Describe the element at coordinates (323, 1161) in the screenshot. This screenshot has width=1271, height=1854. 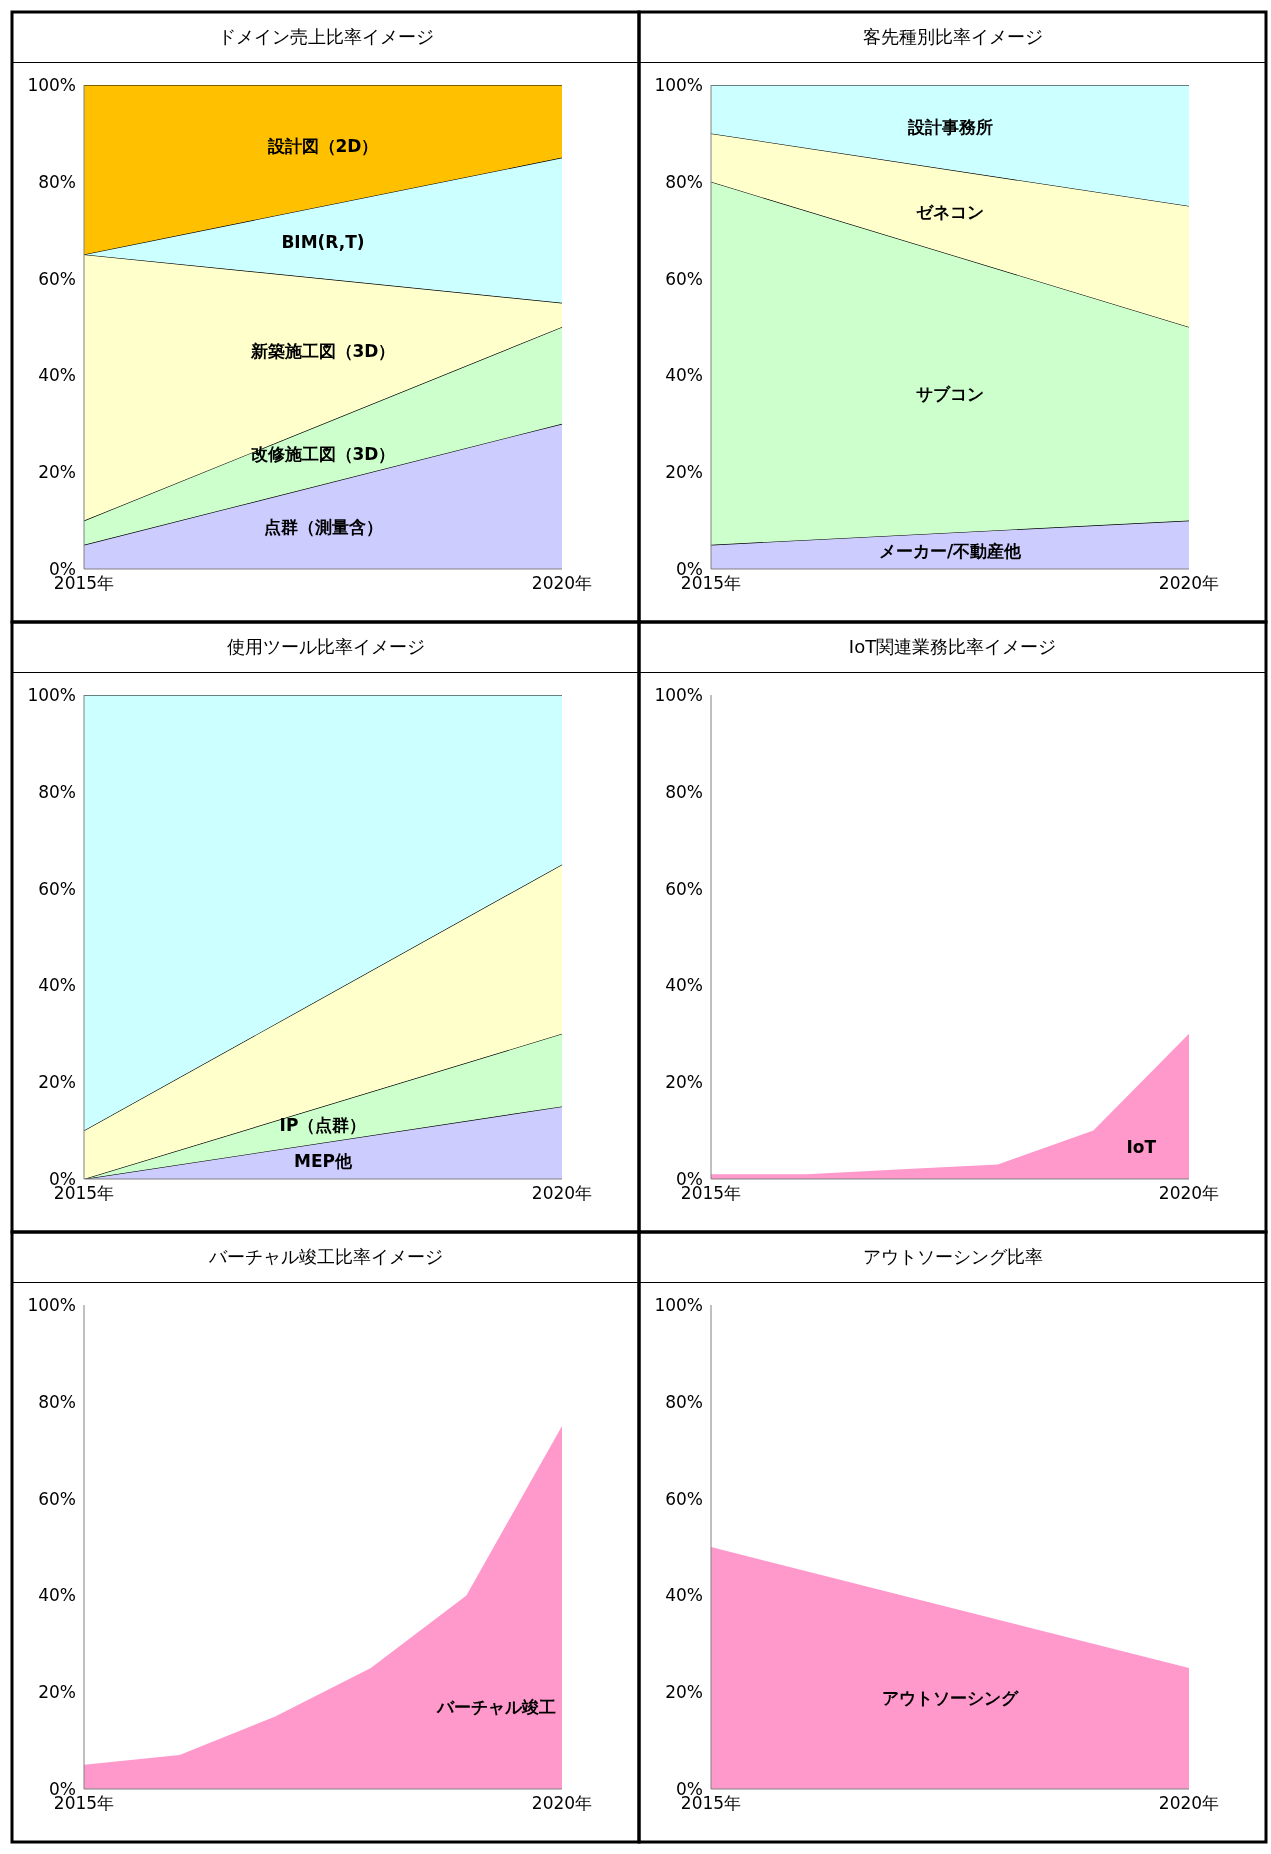
I see `series-label: MEP他` at that location.